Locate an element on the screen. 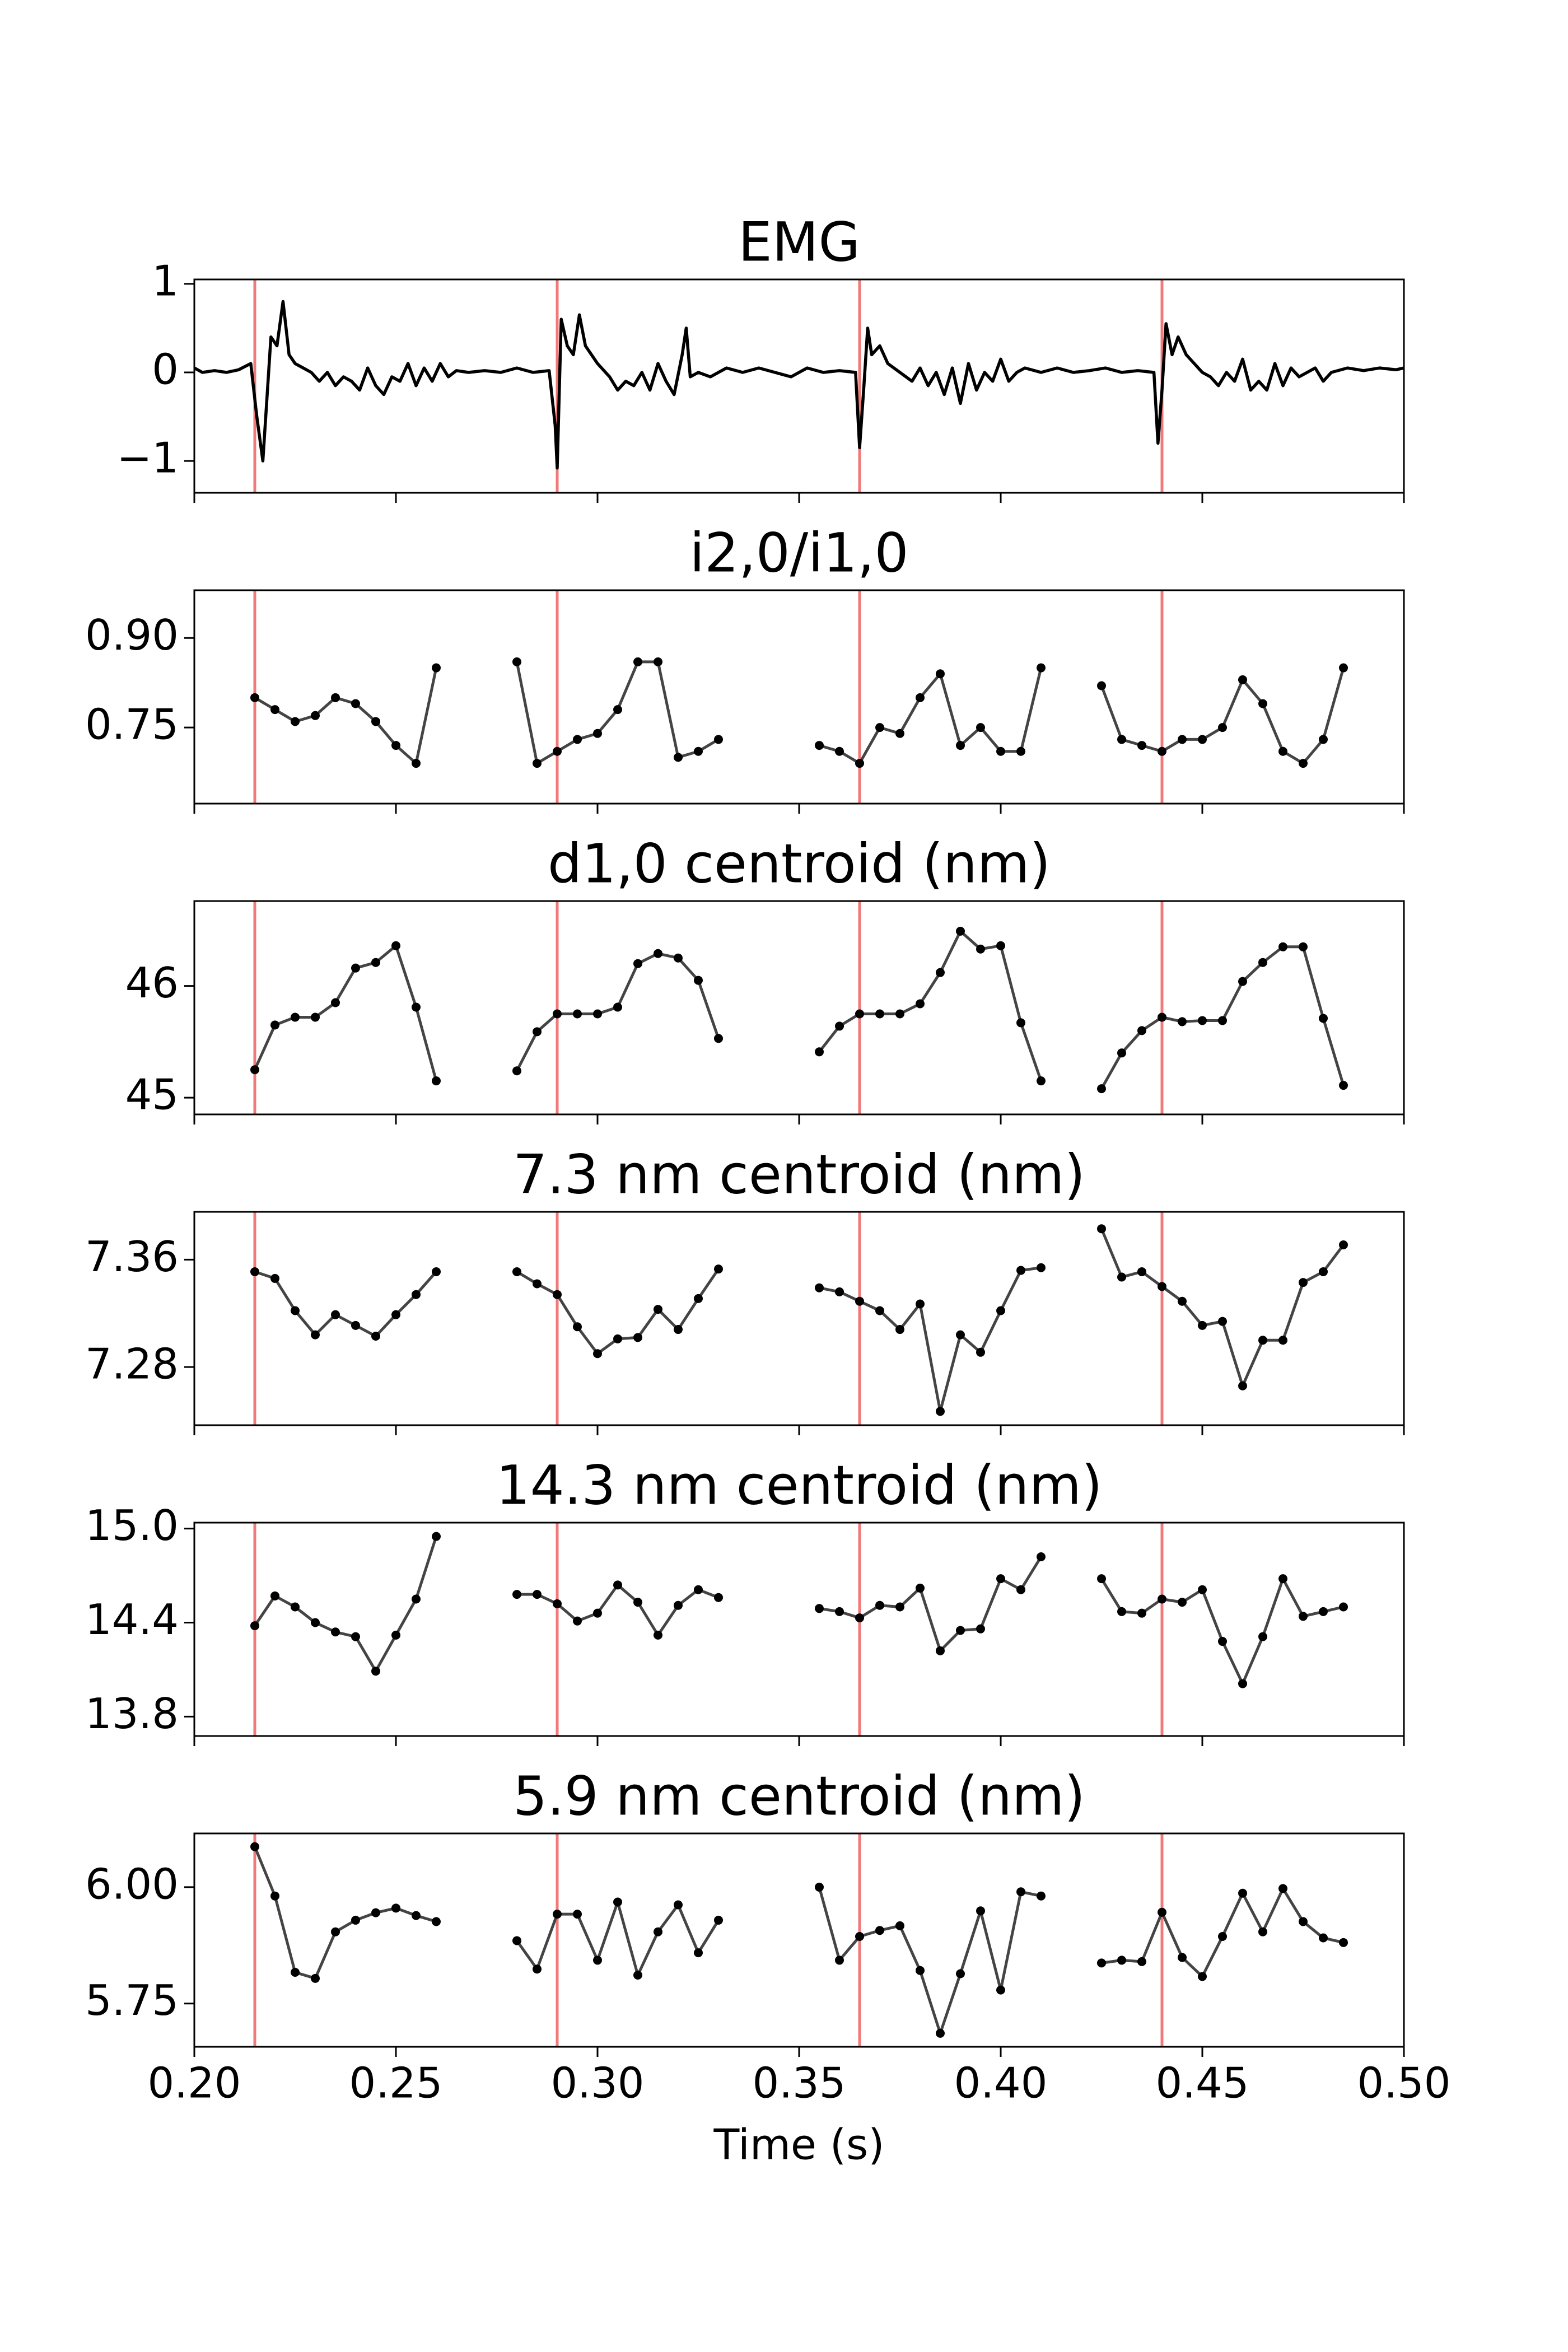  chart-title: d1,0 centroid (nm) is located at coordinates (800, 864).